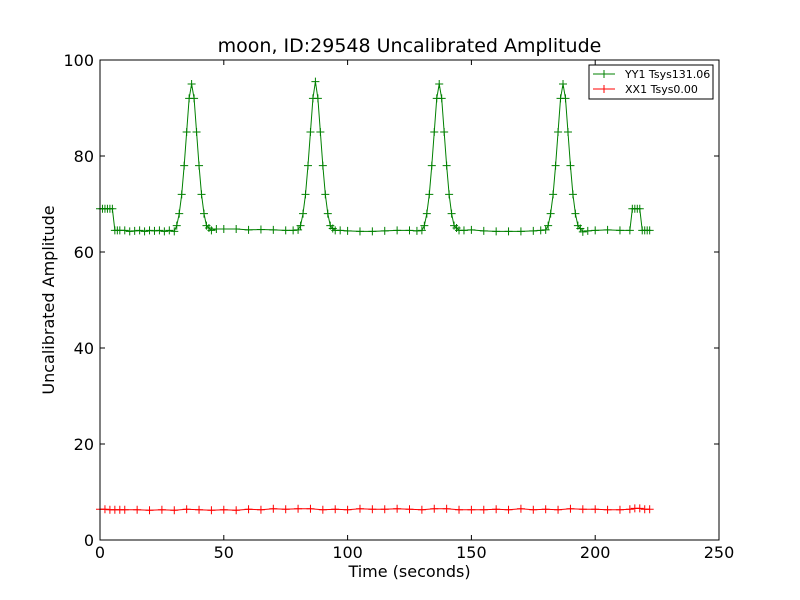 The width and height of the screenshot is (800, 600). What do you see at coordinates (347, 552) in the screenshot?
I see `x-tick-label: 100` at bounding box center [347, 552].